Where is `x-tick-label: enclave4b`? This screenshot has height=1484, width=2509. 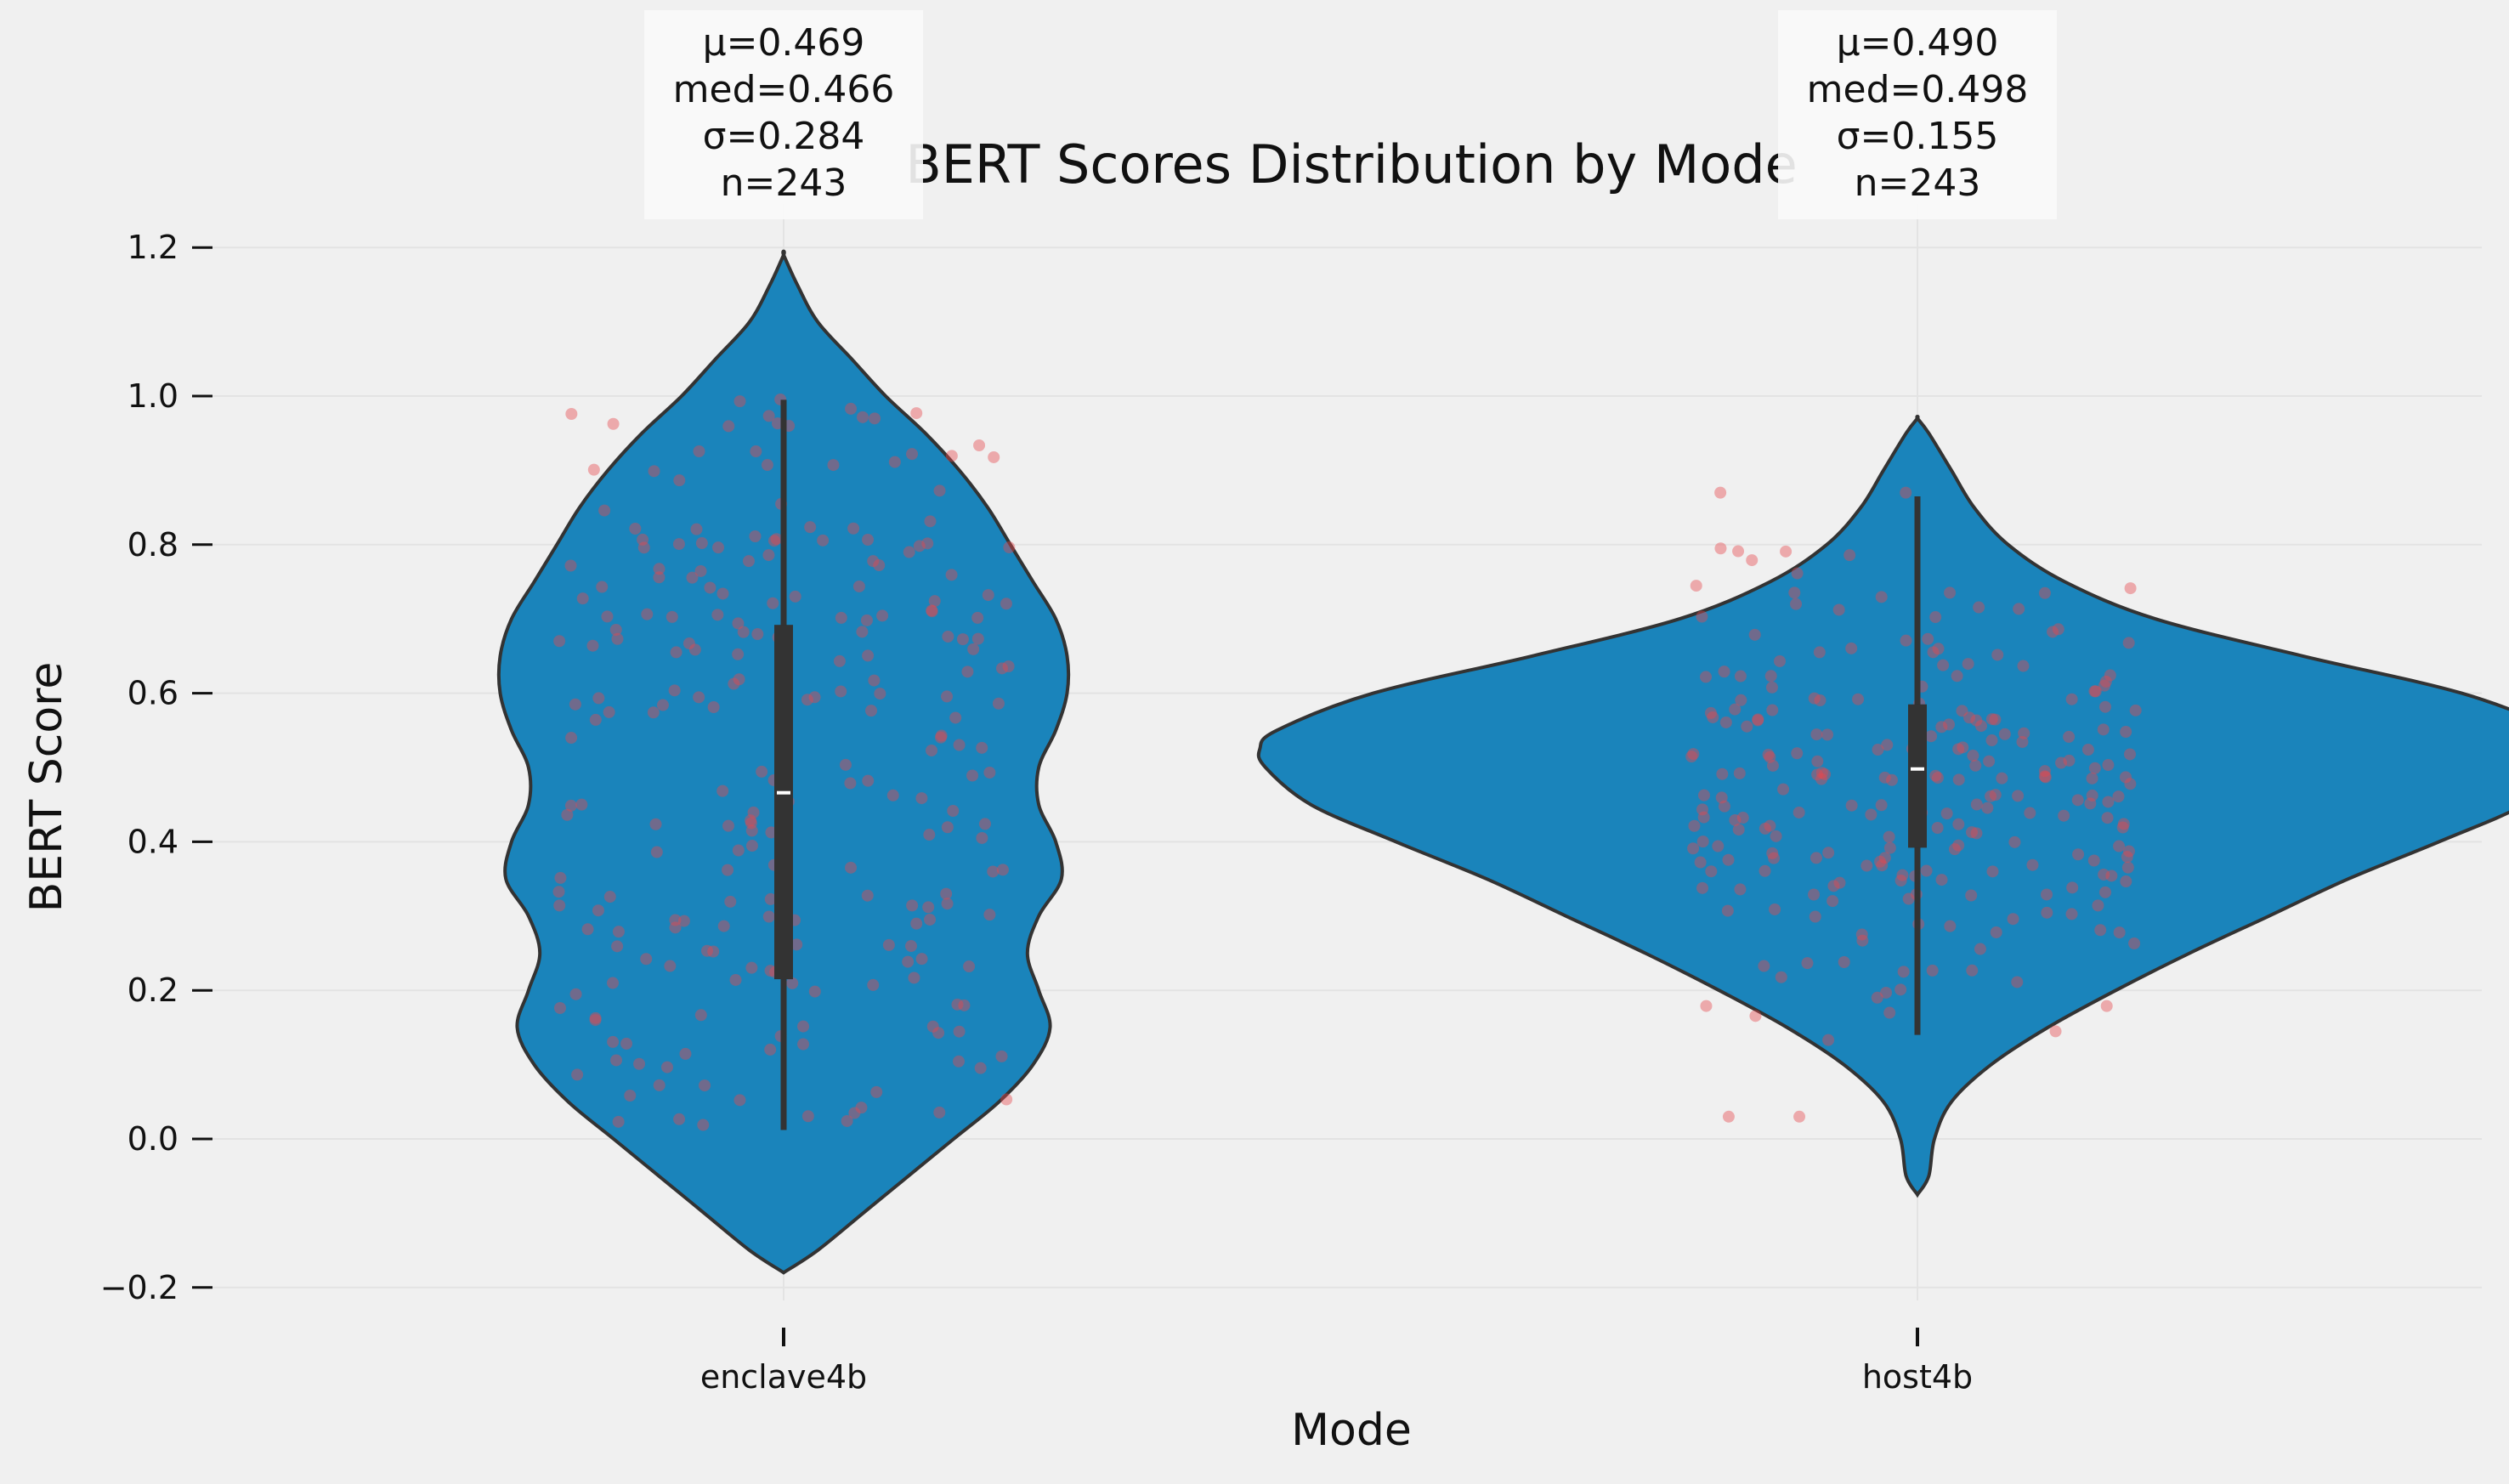 x-tick-label: enclave4b is located at coordinates (783, 1377).